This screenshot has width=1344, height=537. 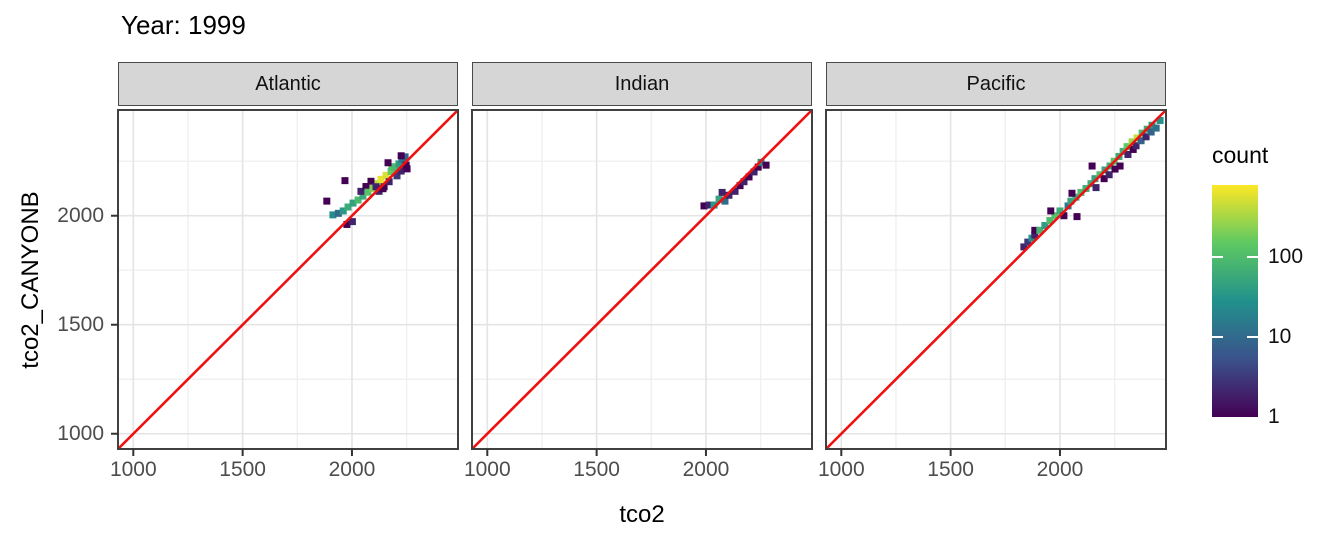 I want to click on facet-strip-atlantic: Atlantic, so click(x=288, y=84).